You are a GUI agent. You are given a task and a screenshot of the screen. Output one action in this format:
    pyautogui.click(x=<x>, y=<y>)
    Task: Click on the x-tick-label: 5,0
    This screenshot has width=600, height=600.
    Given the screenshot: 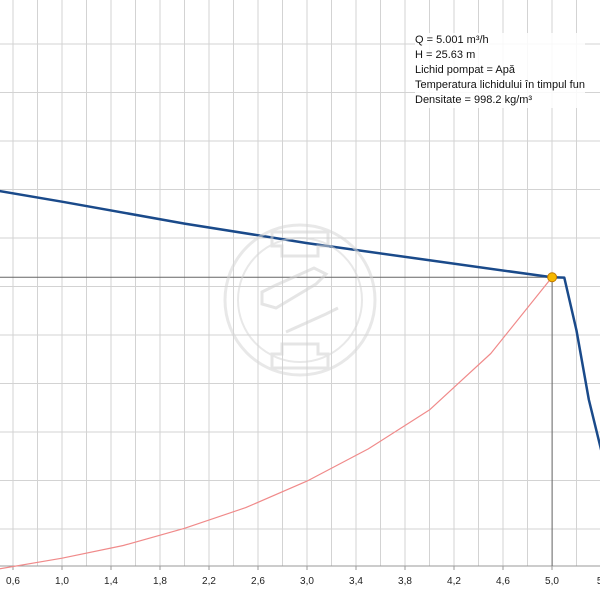 What is the action you would take?
    pyautogui.click(x=552, y=581)
    